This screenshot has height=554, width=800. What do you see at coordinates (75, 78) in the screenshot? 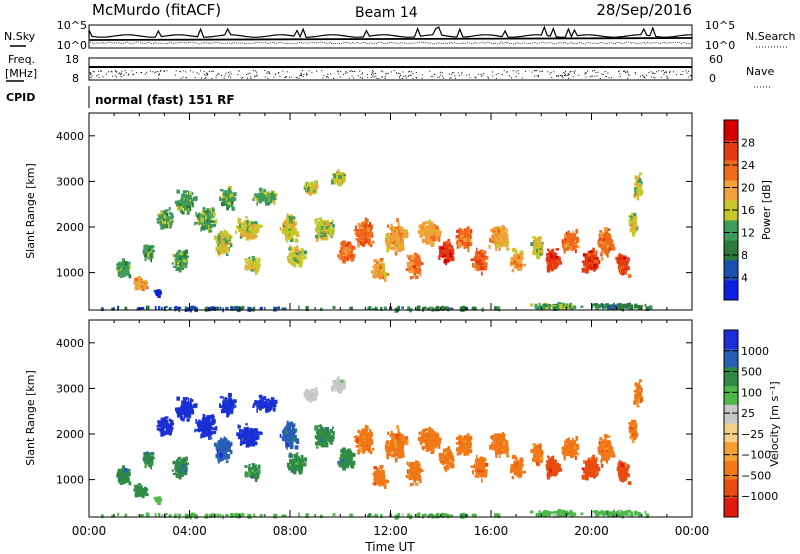
I see `freq-tick-bottom: 8` at bounding box center [75, 78].